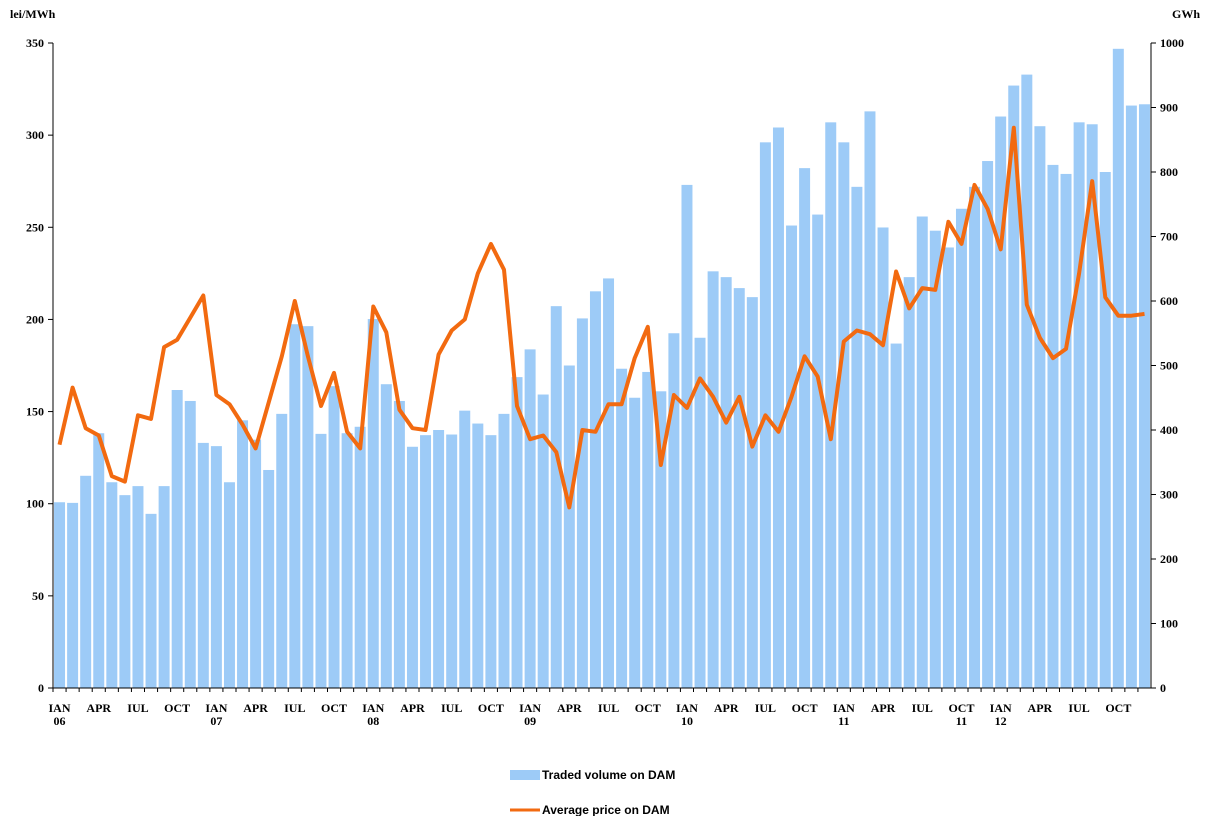 The image size is (1211, 816). I want to click on legend-label: Average price on DAM, so click(606, 809).